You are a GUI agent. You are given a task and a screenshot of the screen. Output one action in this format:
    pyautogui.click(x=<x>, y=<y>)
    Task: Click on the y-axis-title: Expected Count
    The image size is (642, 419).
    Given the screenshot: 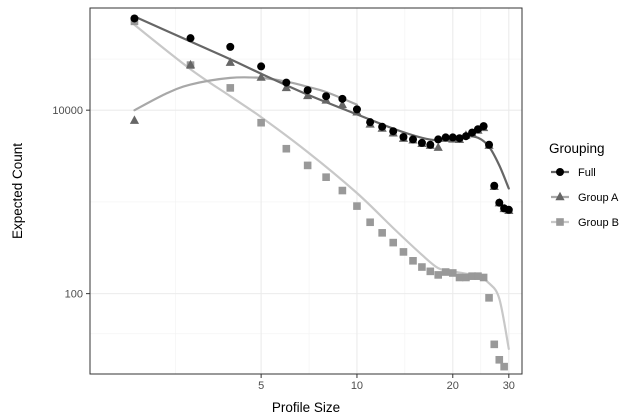 What is the action you would take?
    pyautogui.click(x=17, y=191)
    